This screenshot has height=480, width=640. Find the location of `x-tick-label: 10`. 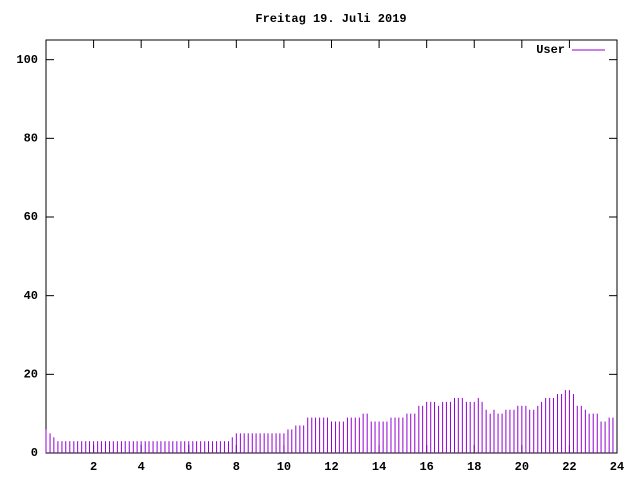

x-tick-label: 10 is located at coordinates (284, 467).